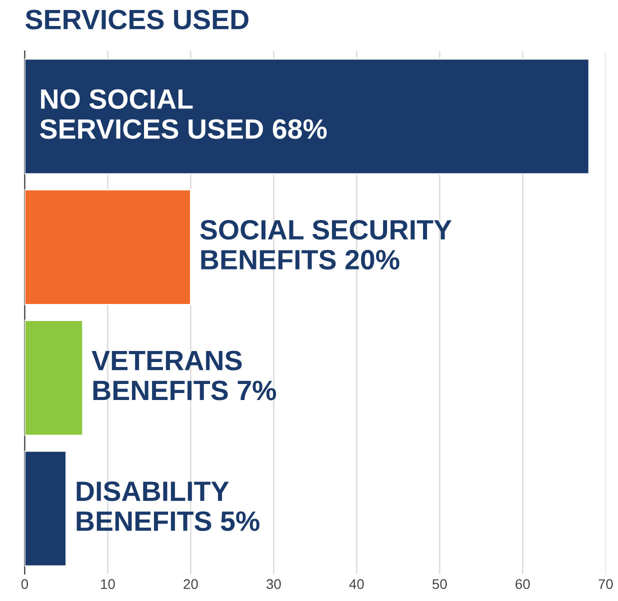 This screenshot has width=618, height=601. Describe the element at coordinates (273, 584) in the screenshot. I see `x-tick-label: 30` at that location.